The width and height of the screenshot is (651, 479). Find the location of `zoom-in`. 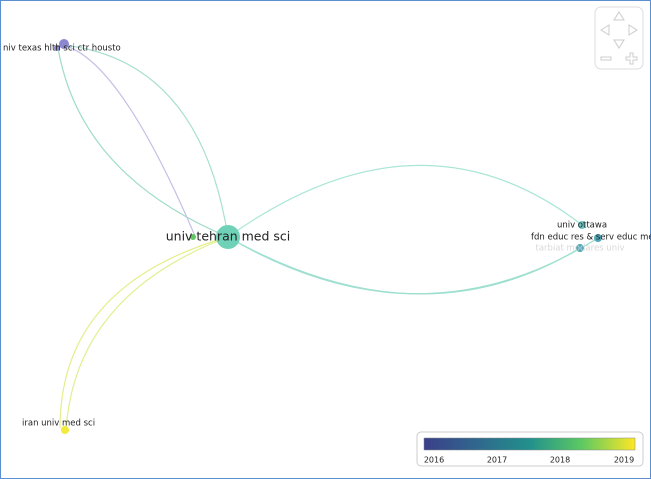

zoom-in is located at coordinates (631, 58).